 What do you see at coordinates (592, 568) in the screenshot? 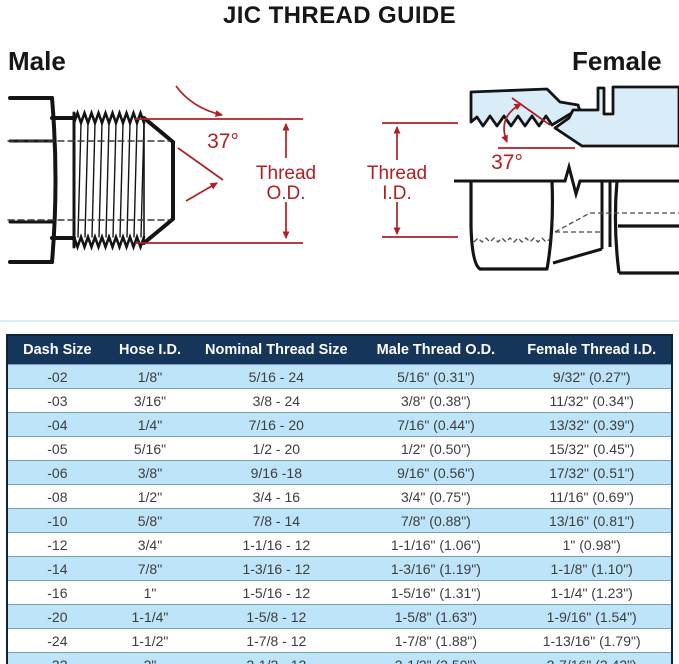
I see `table-cell: 1-1/8" (1.10")` at bounding box center [592, 568].